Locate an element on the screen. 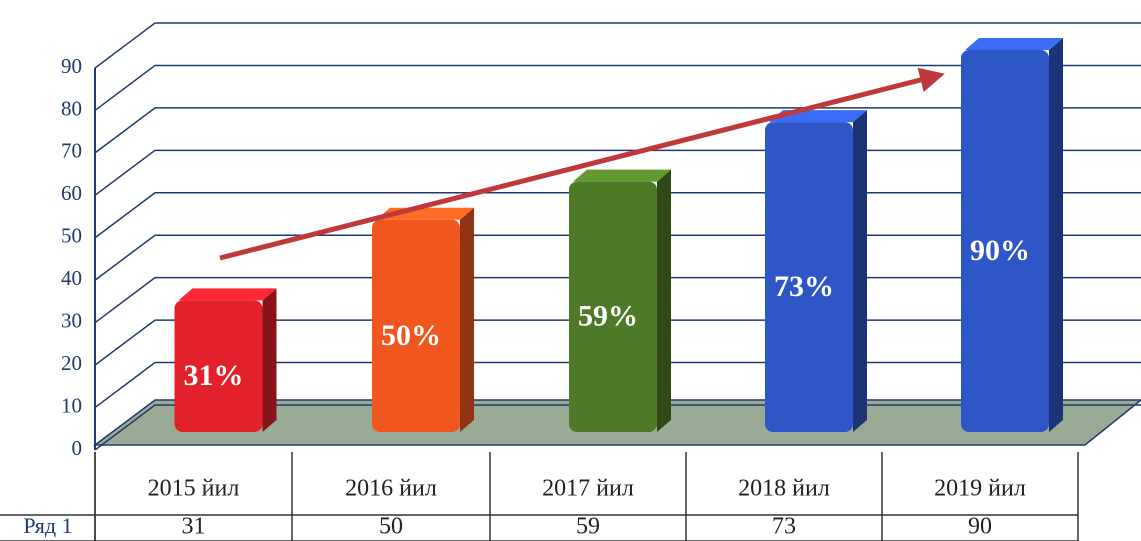 The image size is (1141, 541). y-tick-label: 10 is located at coordinates (71, 405).